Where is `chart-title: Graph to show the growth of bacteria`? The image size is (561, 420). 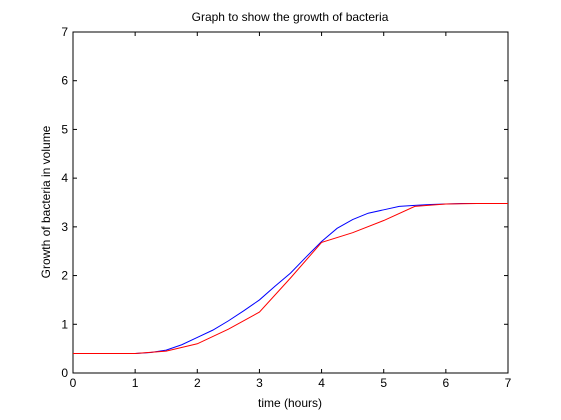
chart-title: Graph to show the growth of bacteria is located at coordinates (290, 17).